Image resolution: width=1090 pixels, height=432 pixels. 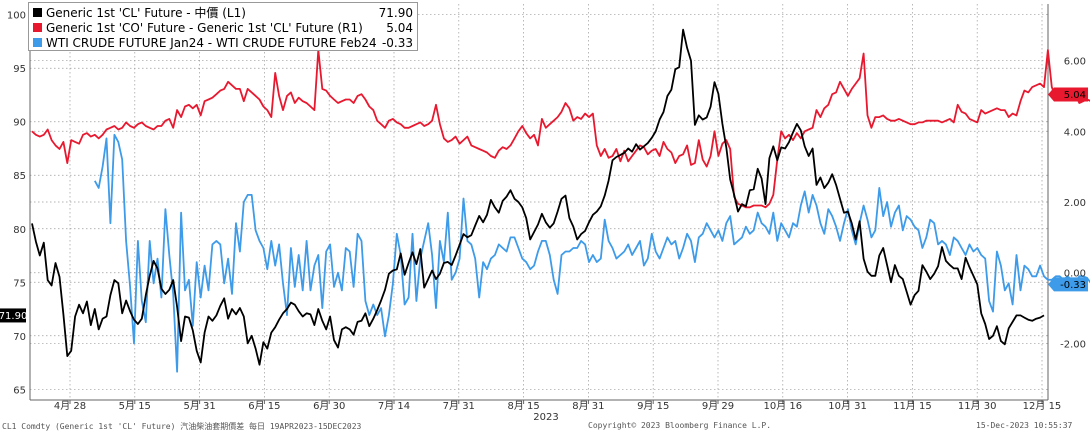 I want to click on x-tick-label: 10月 16, so click(x=782, y=406).